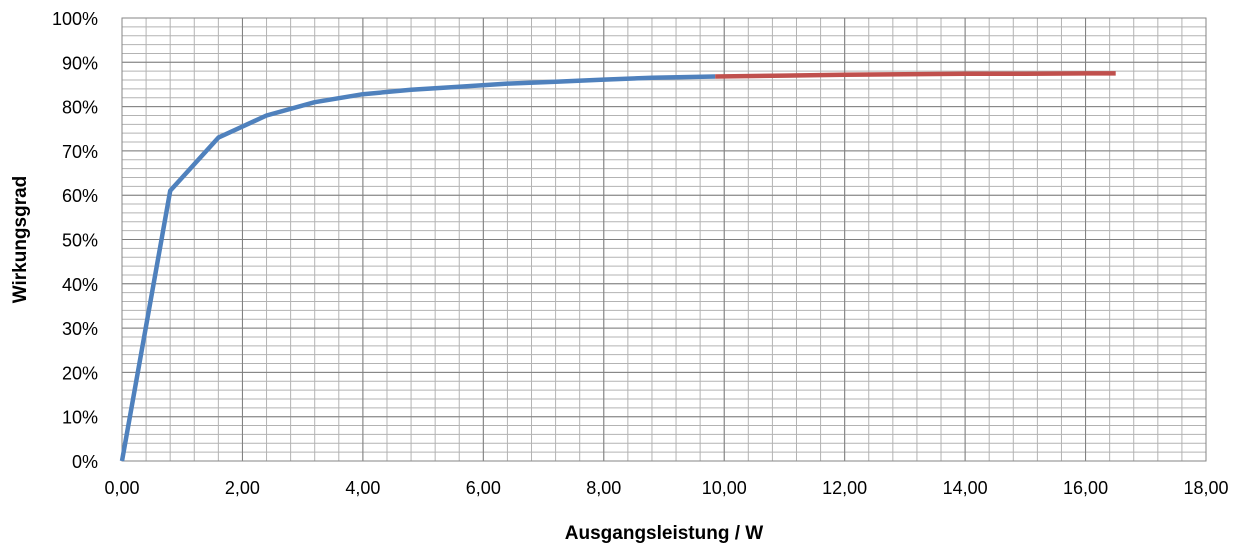 The height and width of the screenshot is (547, 1245). What do you see at coordinates (80, 108) in the screenshot?
I see `y-tick-label: 80%` at bounding box center [80, 108].